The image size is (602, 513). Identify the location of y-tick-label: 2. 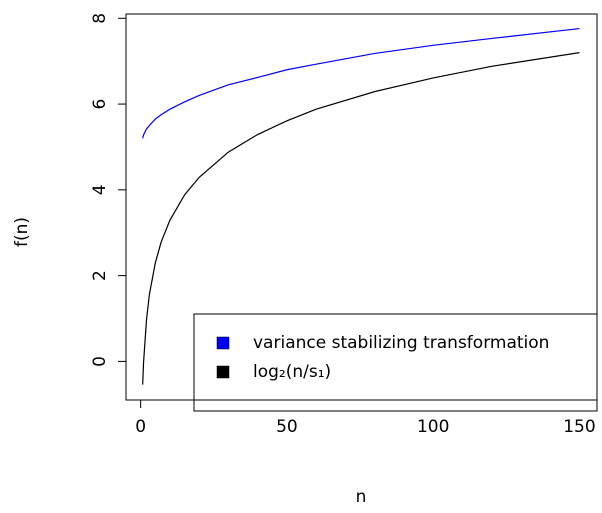
(100, 275).